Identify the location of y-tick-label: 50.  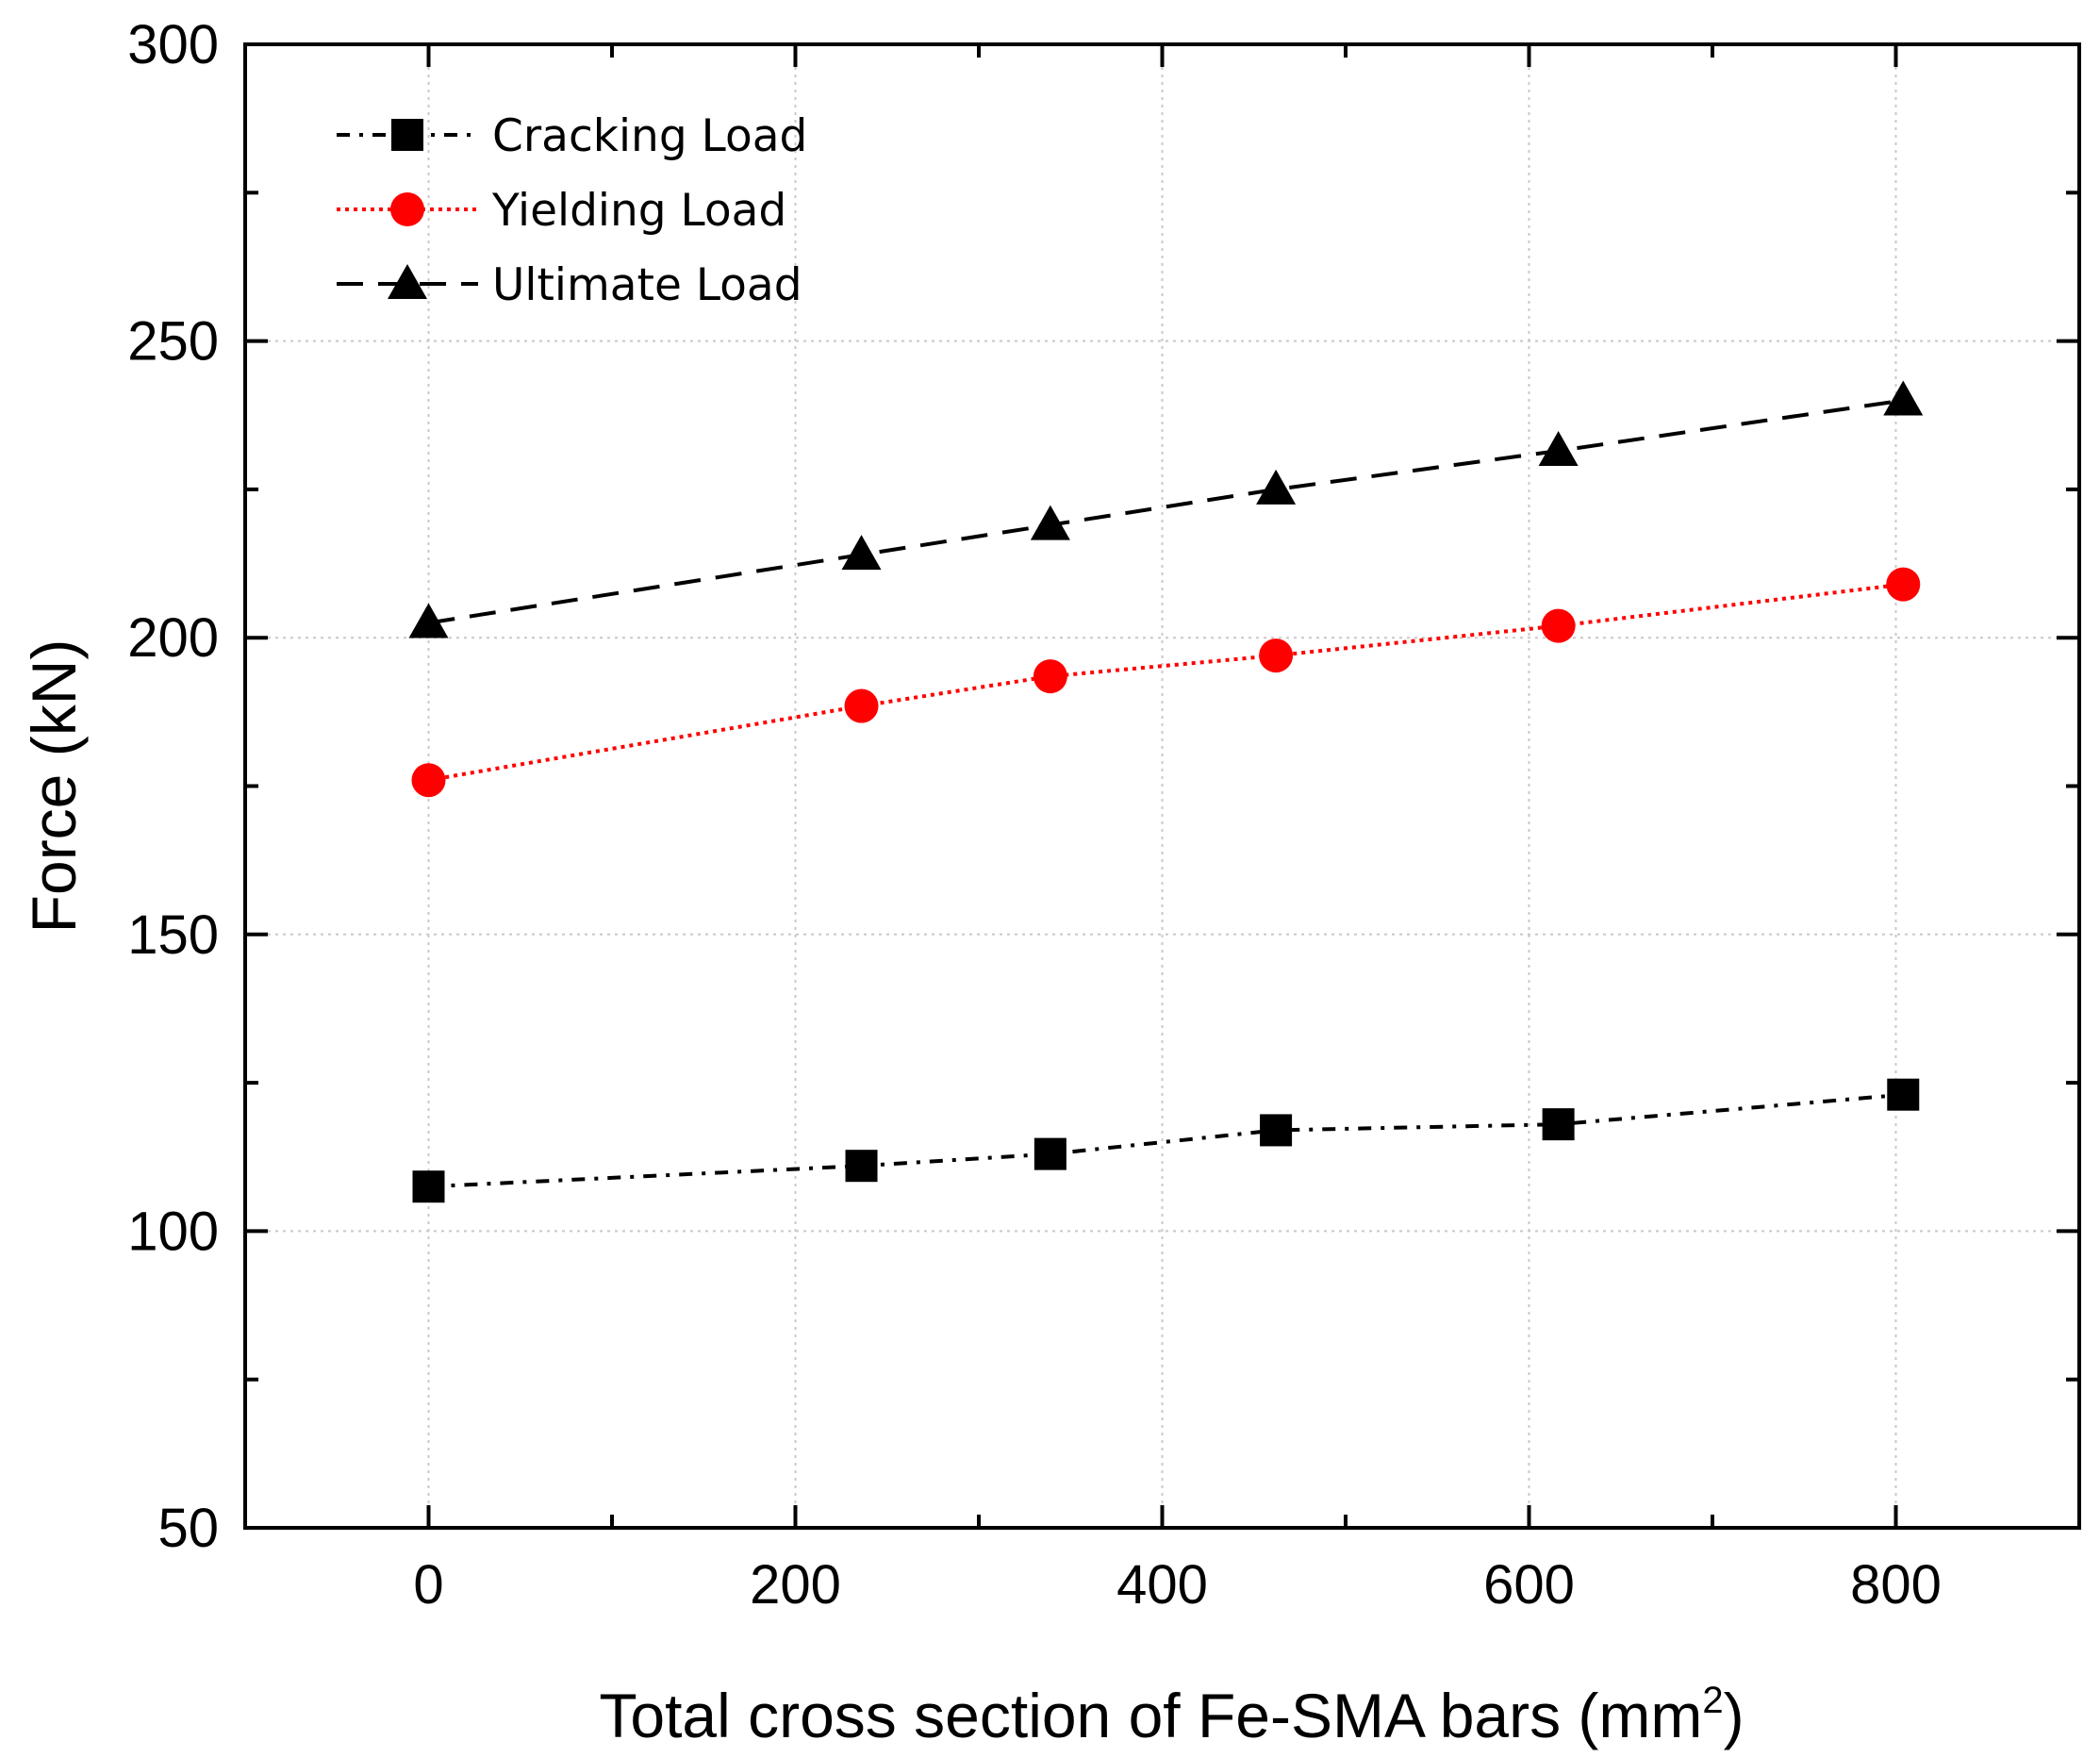
(188, 1528).